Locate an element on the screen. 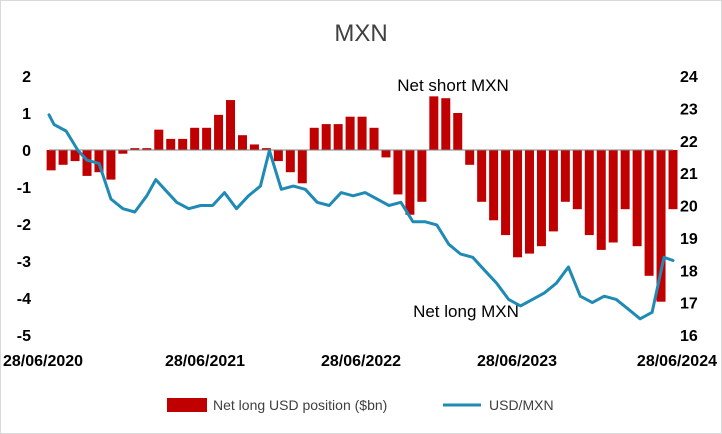  left-tick-label: -3 is located at coordinates (24, 262).